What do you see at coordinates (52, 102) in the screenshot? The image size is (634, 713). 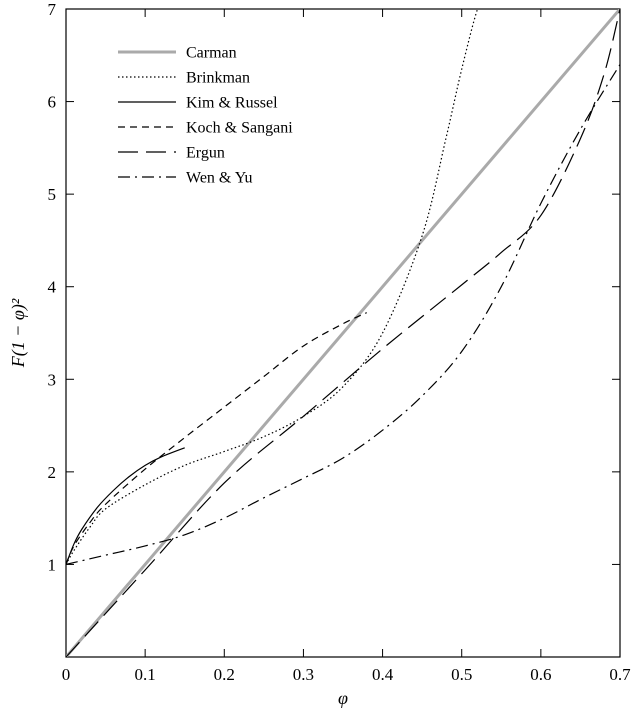 I see `y-tick-label: 6` at bounding box center [52, 102].